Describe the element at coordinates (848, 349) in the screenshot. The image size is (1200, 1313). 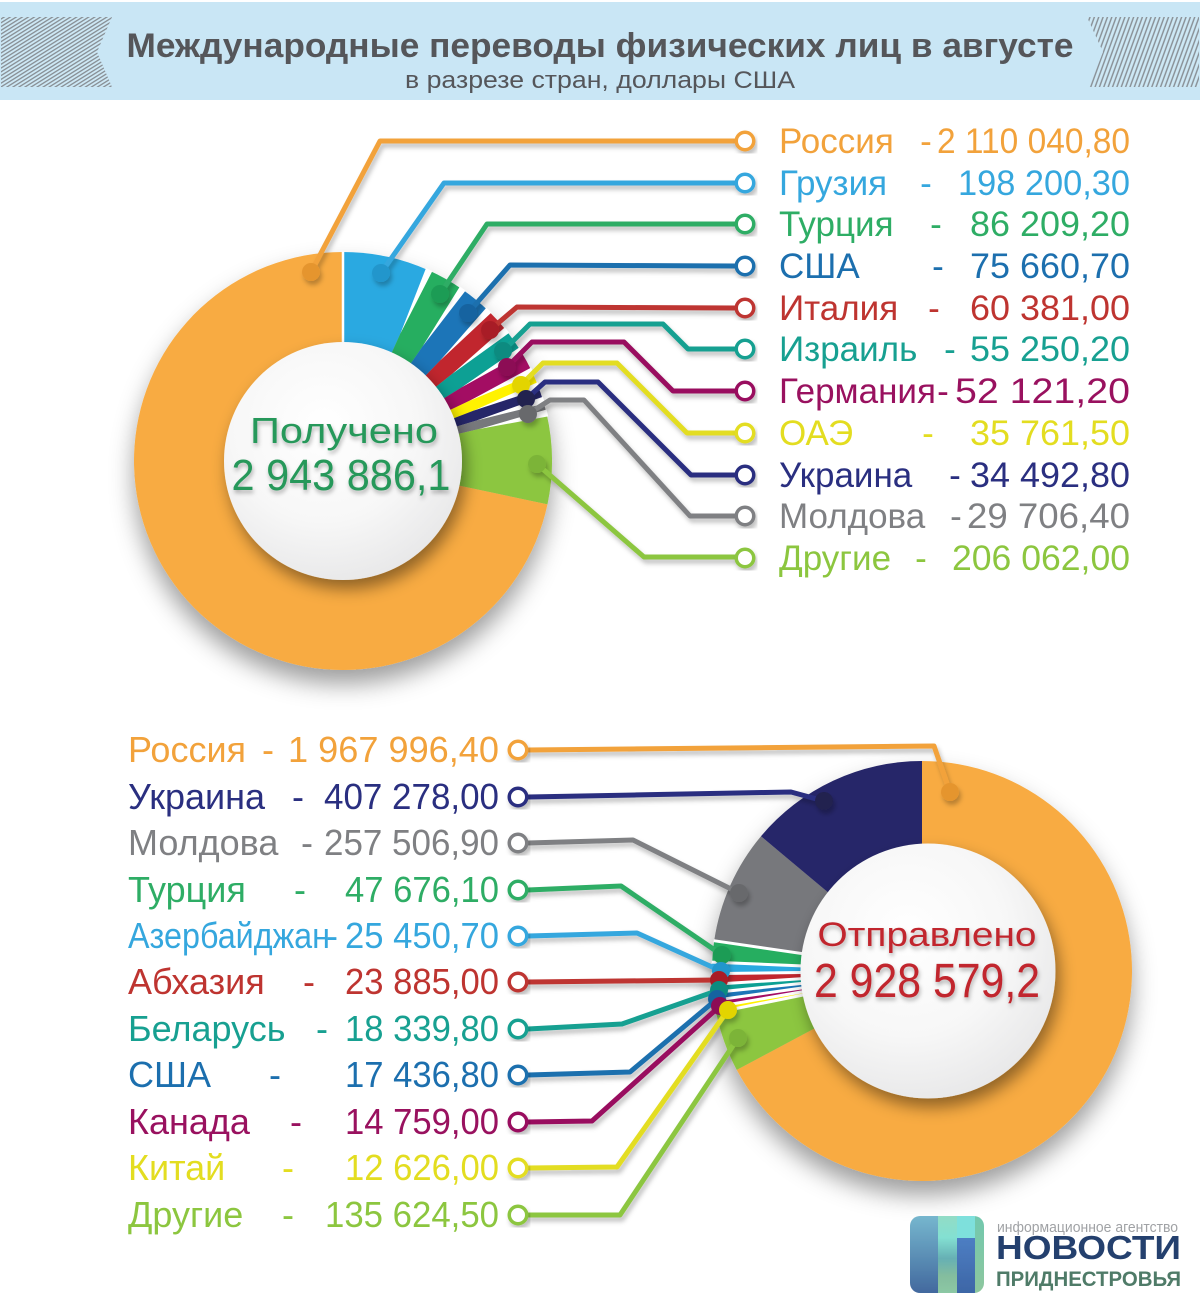
I see `svg-text: Израиль` at that location.